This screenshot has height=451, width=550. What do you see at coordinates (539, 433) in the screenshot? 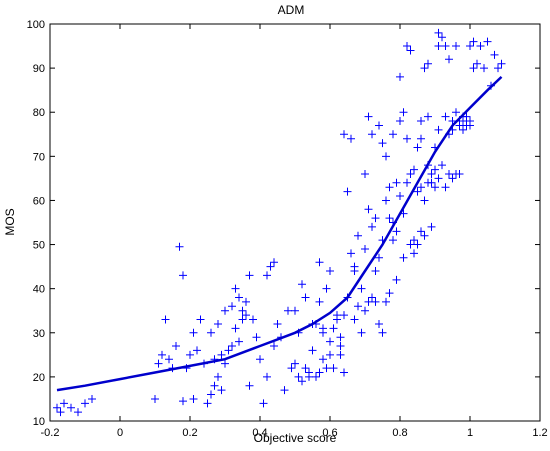
I see `x-tick-label: 1.2` at bounding box center [539, 433].